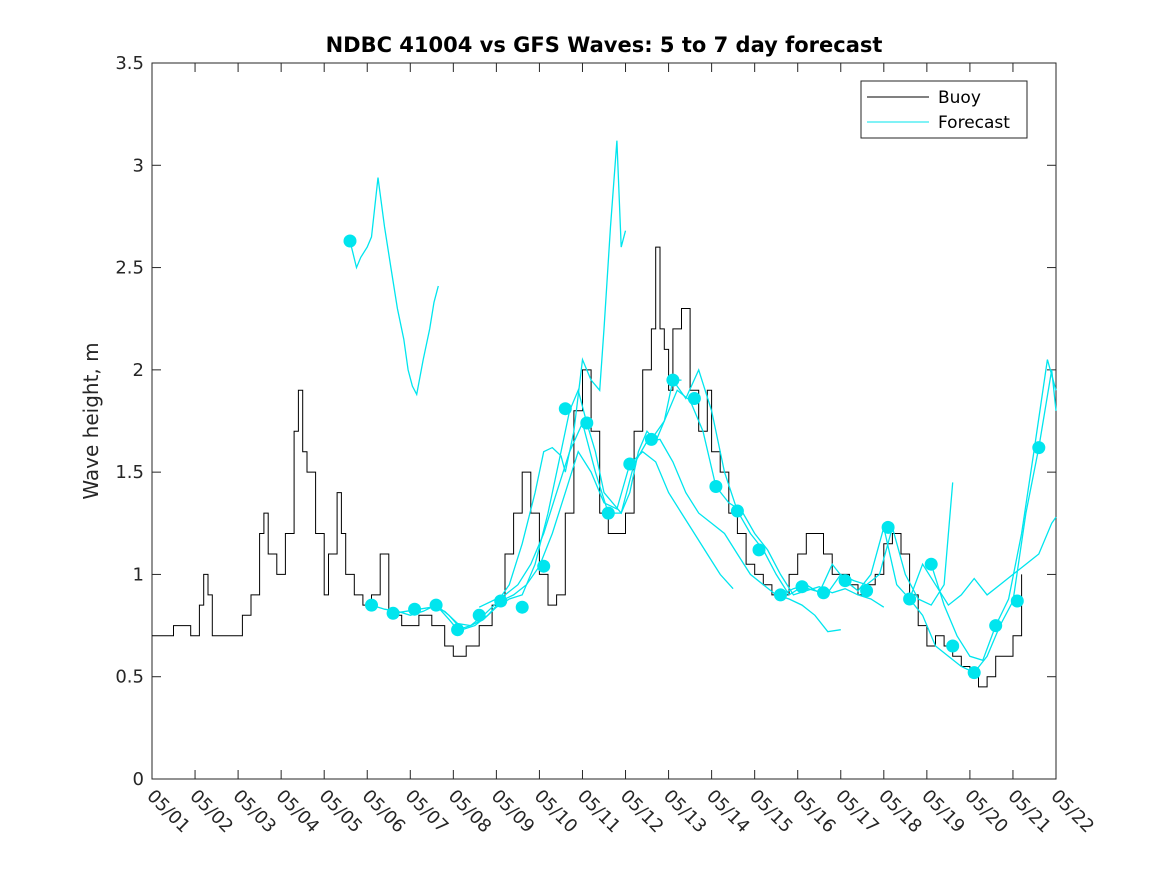  I want to click on legend-buoy-label: Buoy, so click(959, 98).